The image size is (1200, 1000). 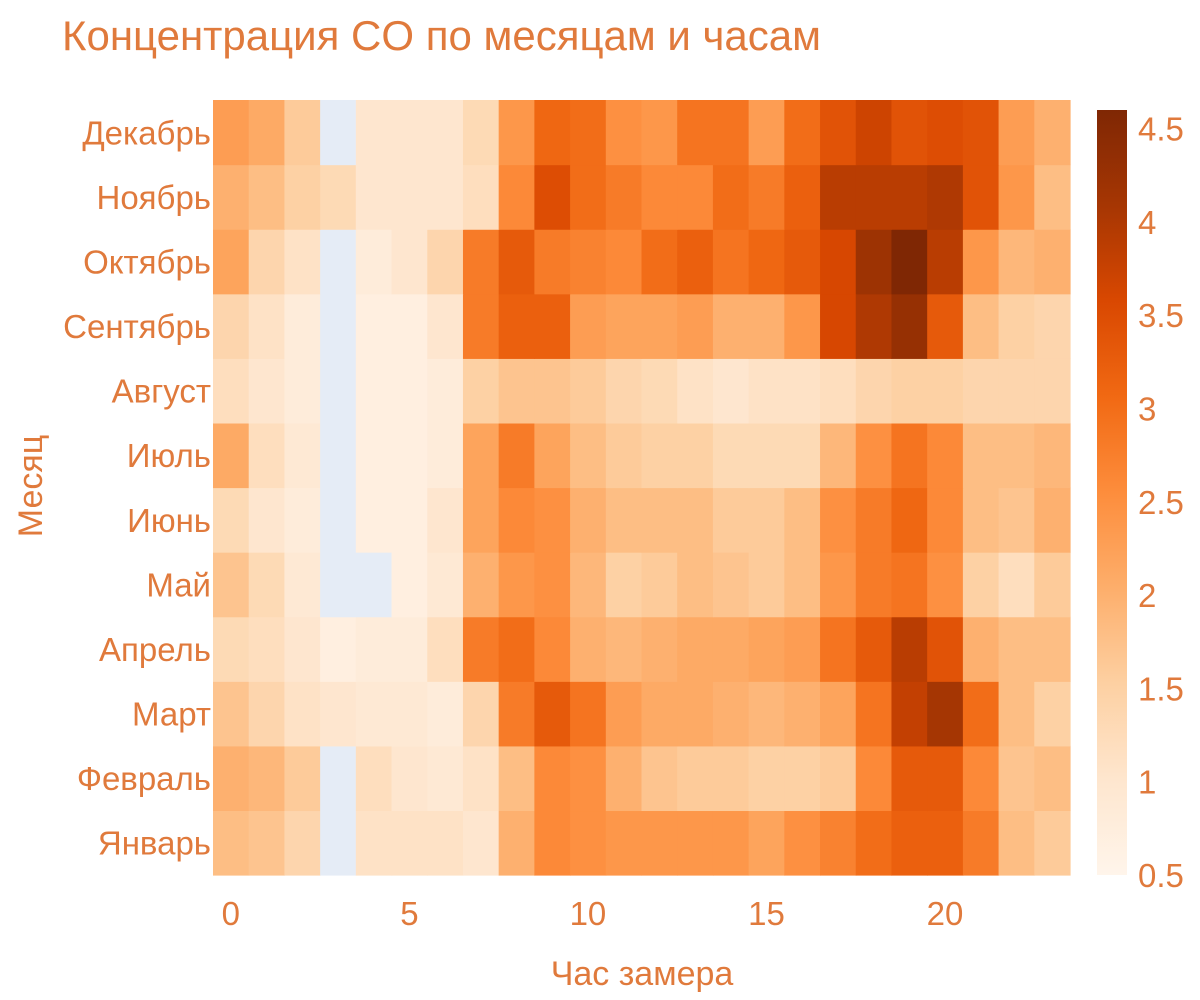 I want to click on x-tick-label: 10, so click(x=588, y=913).